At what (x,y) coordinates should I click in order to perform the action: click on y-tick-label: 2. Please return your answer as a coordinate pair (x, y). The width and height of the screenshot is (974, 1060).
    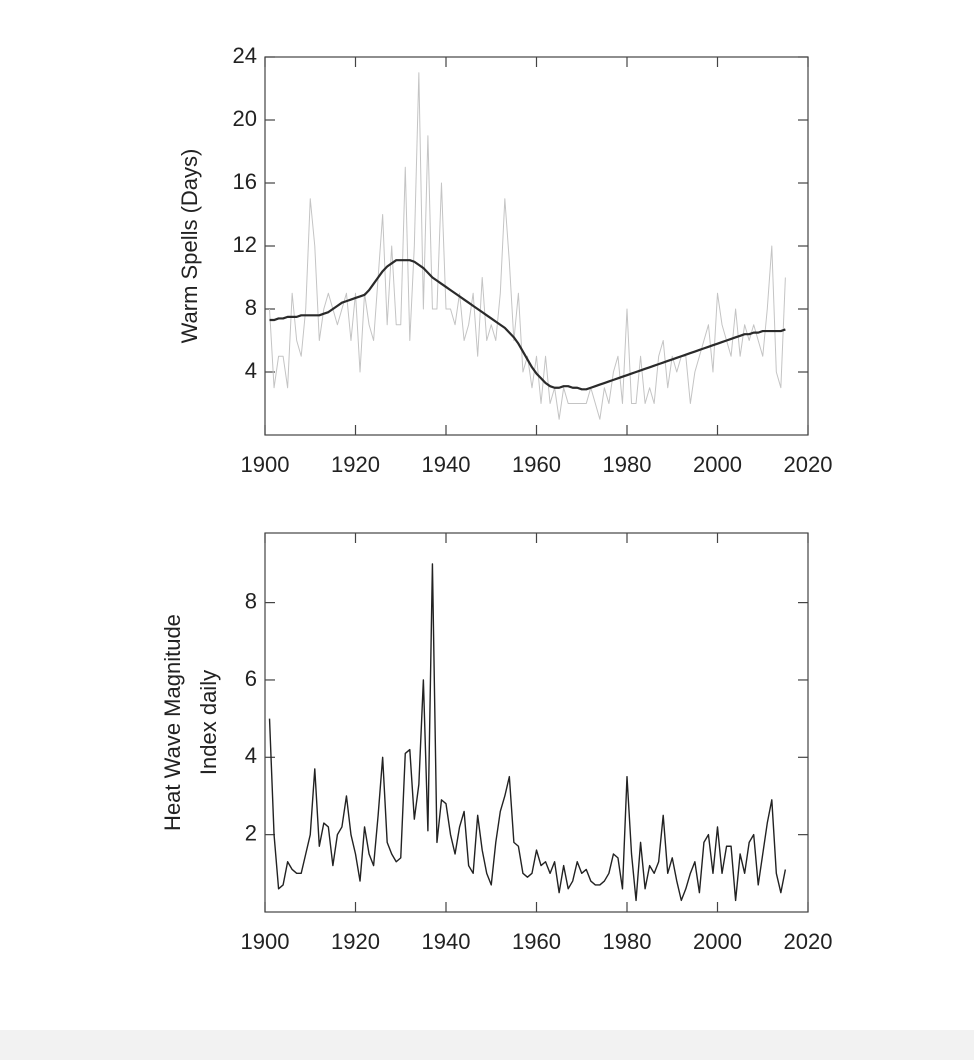
    Looking at the image, I should click on (251, 832).